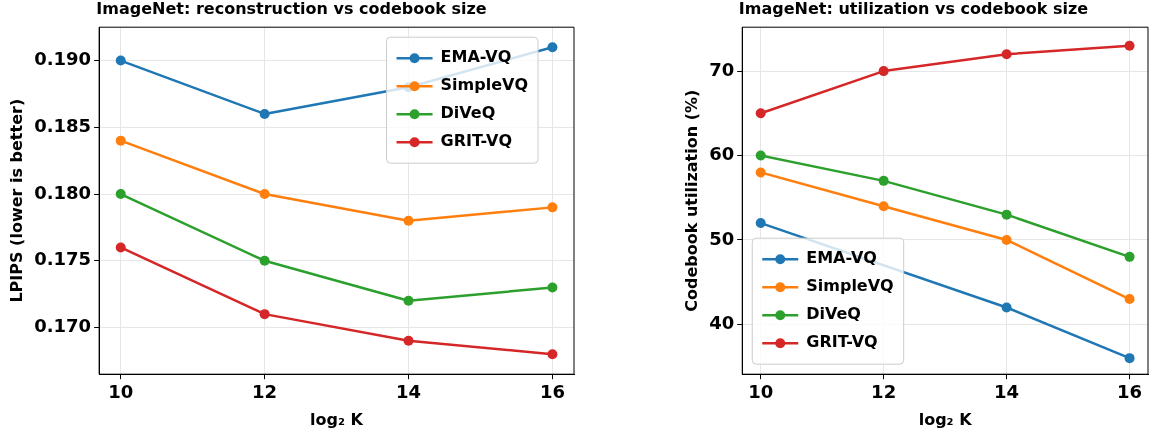 The height and width of the screenshot is (438, 1158). What do you see at coordinates (691, 200) in the screenshot?
I see `y-axis-title: Codebook utilization (%)` at bounding box center [691, 200].